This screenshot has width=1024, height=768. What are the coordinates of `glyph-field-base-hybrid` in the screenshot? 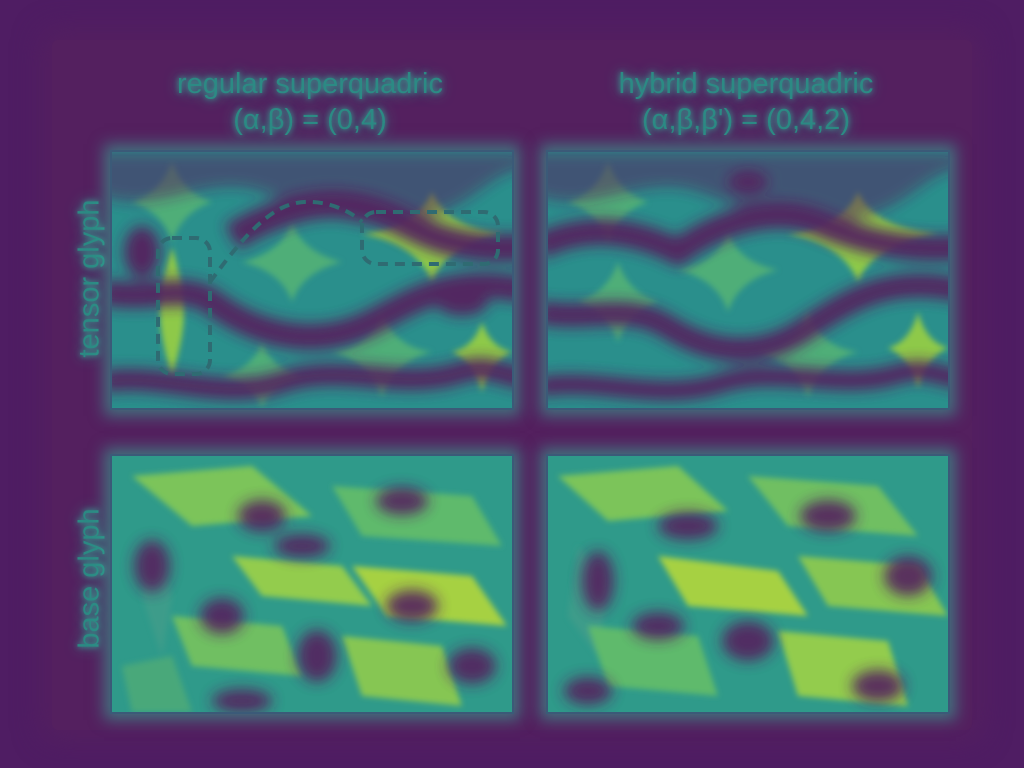 It's located at (748, 584).